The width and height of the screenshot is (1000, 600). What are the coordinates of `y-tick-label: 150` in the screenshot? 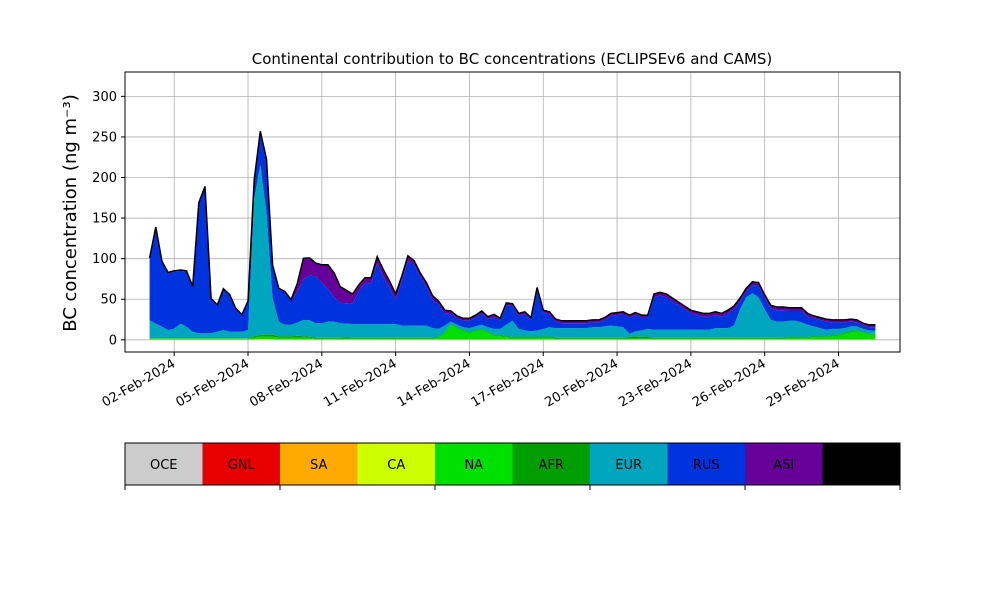 It's located at (104, 219).